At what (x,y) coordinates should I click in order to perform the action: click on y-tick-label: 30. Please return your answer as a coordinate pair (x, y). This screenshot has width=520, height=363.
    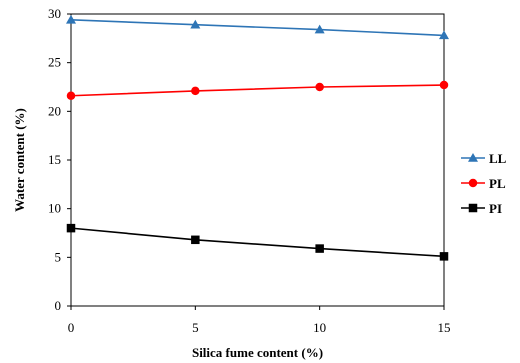
    Looking at the image, I should click on (54, 13).